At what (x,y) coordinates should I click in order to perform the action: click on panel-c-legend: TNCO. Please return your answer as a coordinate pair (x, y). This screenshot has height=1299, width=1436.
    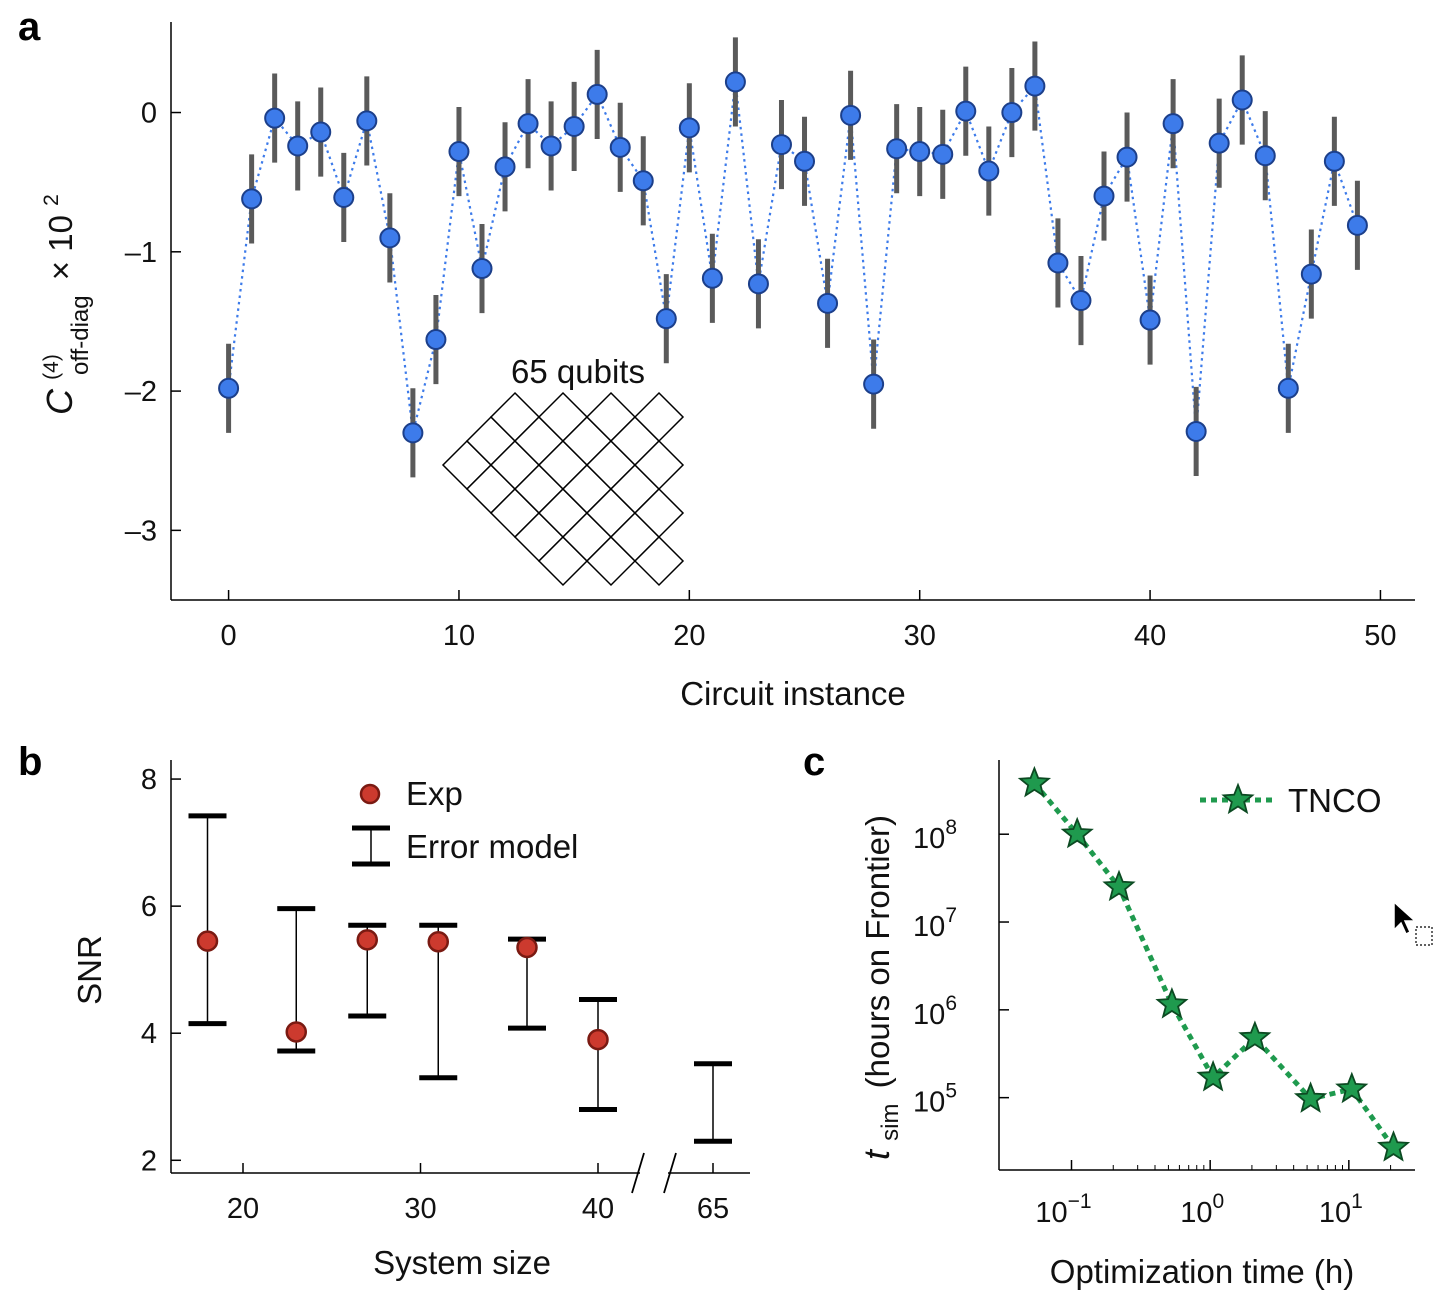
    Looking at the image, I should click on (1291, 800).